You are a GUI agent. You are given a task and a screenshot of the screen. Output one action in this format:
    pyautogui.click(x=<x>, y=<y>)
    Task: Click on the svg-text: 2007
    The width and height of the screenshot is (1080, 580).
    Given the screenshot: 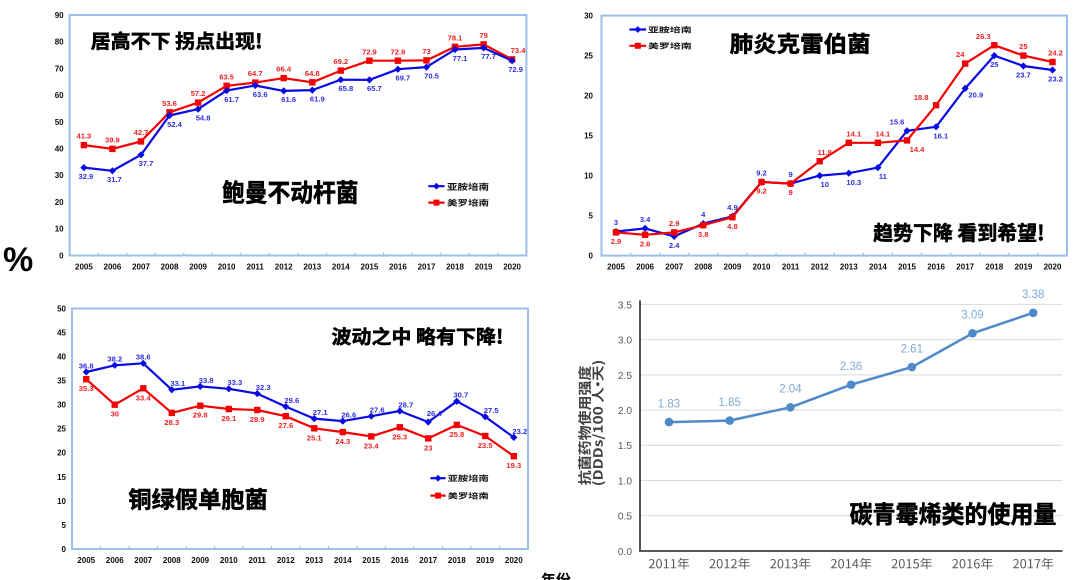 What is the action you would take?
    pyautogui.click(x=141, y=266)
    